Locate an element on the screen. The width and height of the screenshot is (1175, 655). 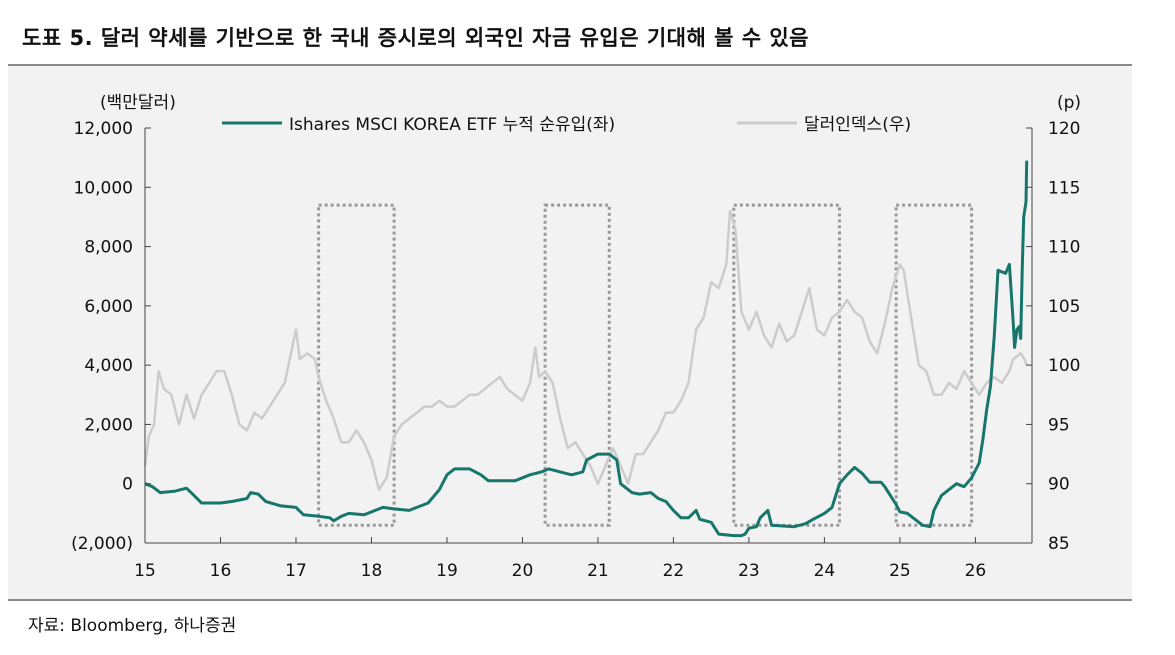
left-tick-label: (2,000) is located at coordinates (102, 544).